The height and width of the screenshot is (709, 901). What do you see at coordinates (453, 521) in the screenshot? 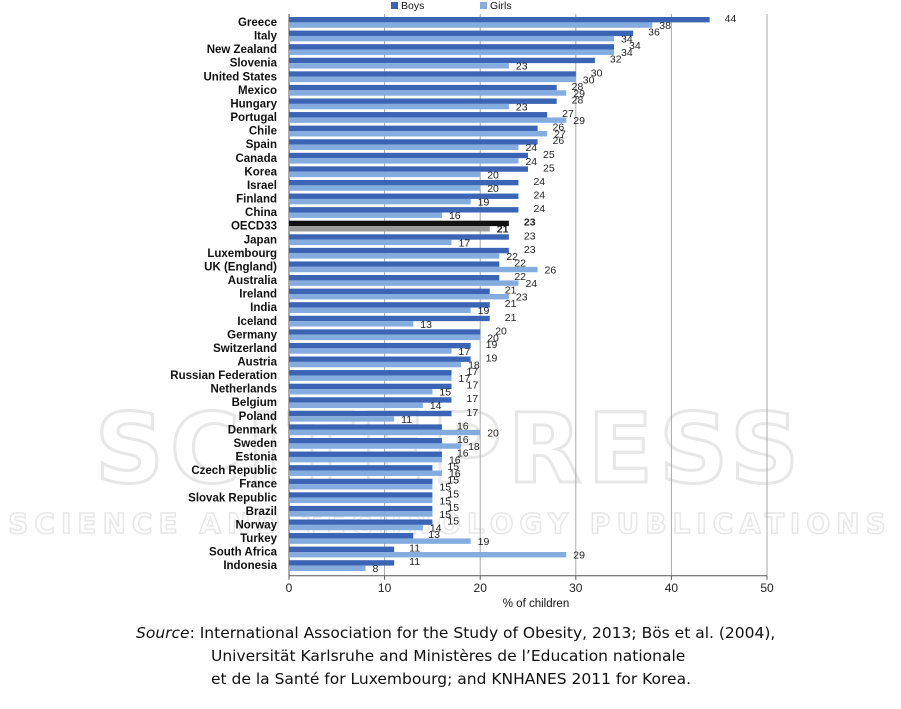
I see `value-label-boys-norway: 15` at bounding box center [453, 521].